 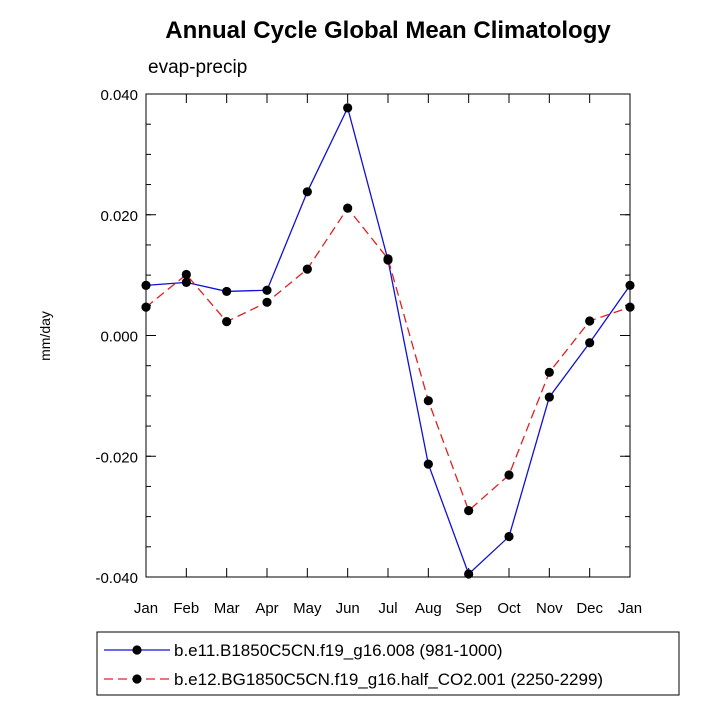 What do you see at coordinates (266, 608) in the screenshot?
I see `x-tick-label: Apr` at bounding box center [266, 608].